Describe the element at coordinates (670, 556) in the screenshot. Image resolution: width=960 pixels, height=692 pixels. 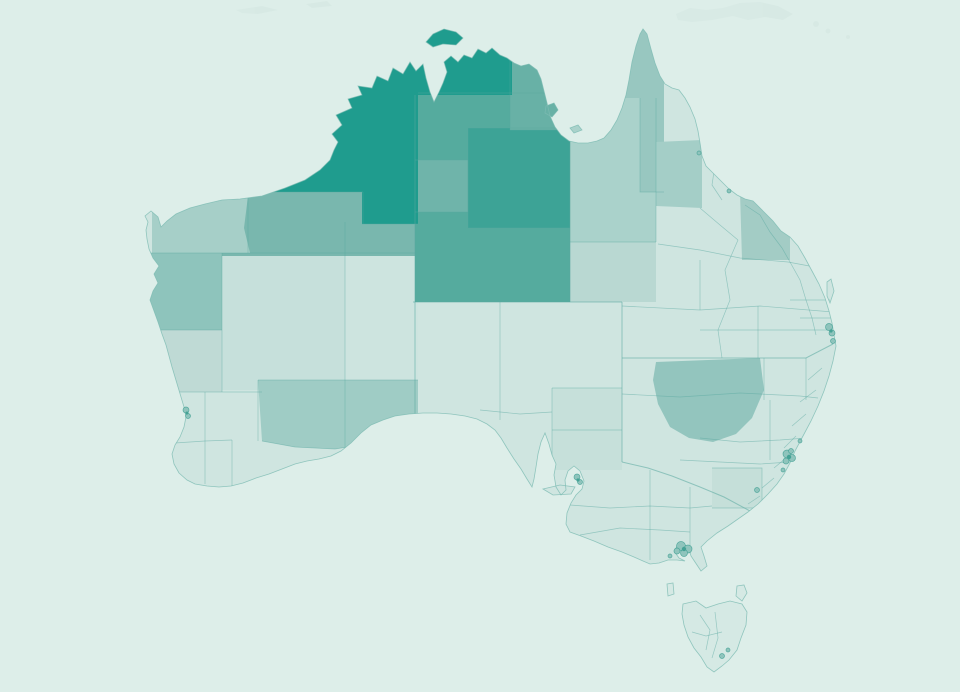
I see `geelong-cluster` at that location.